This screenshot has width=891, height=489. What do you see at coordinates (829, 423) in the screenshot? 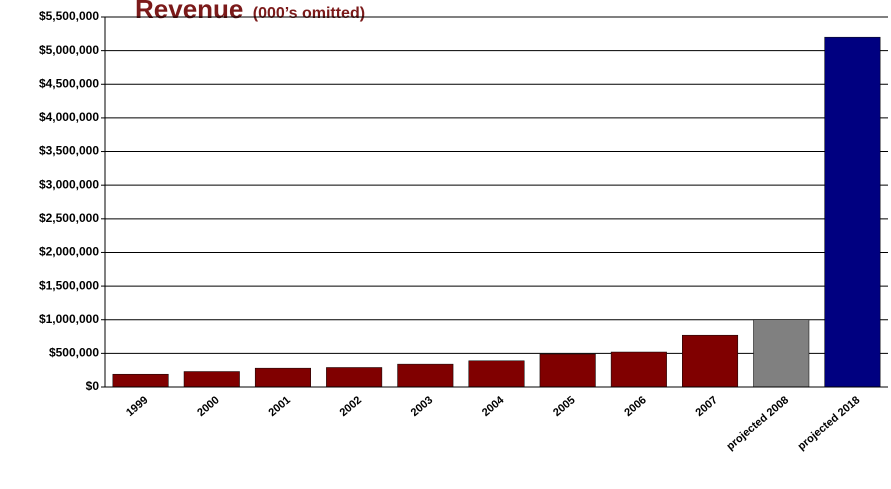
I see `x-tick-label: projected 2018` at bounding box center [829, 423].